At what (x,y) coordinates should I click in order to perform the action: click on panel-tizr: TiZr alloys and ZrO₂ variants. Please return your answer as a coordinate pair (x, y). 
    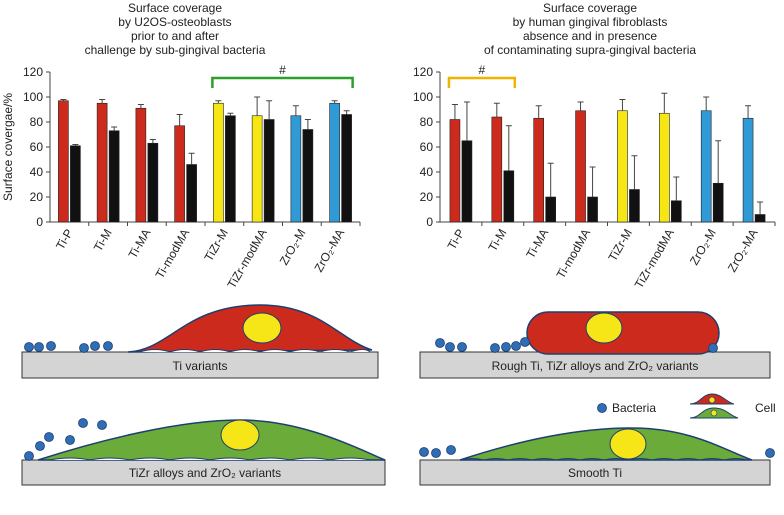
    Looking at the image, I should click on (203, 452).